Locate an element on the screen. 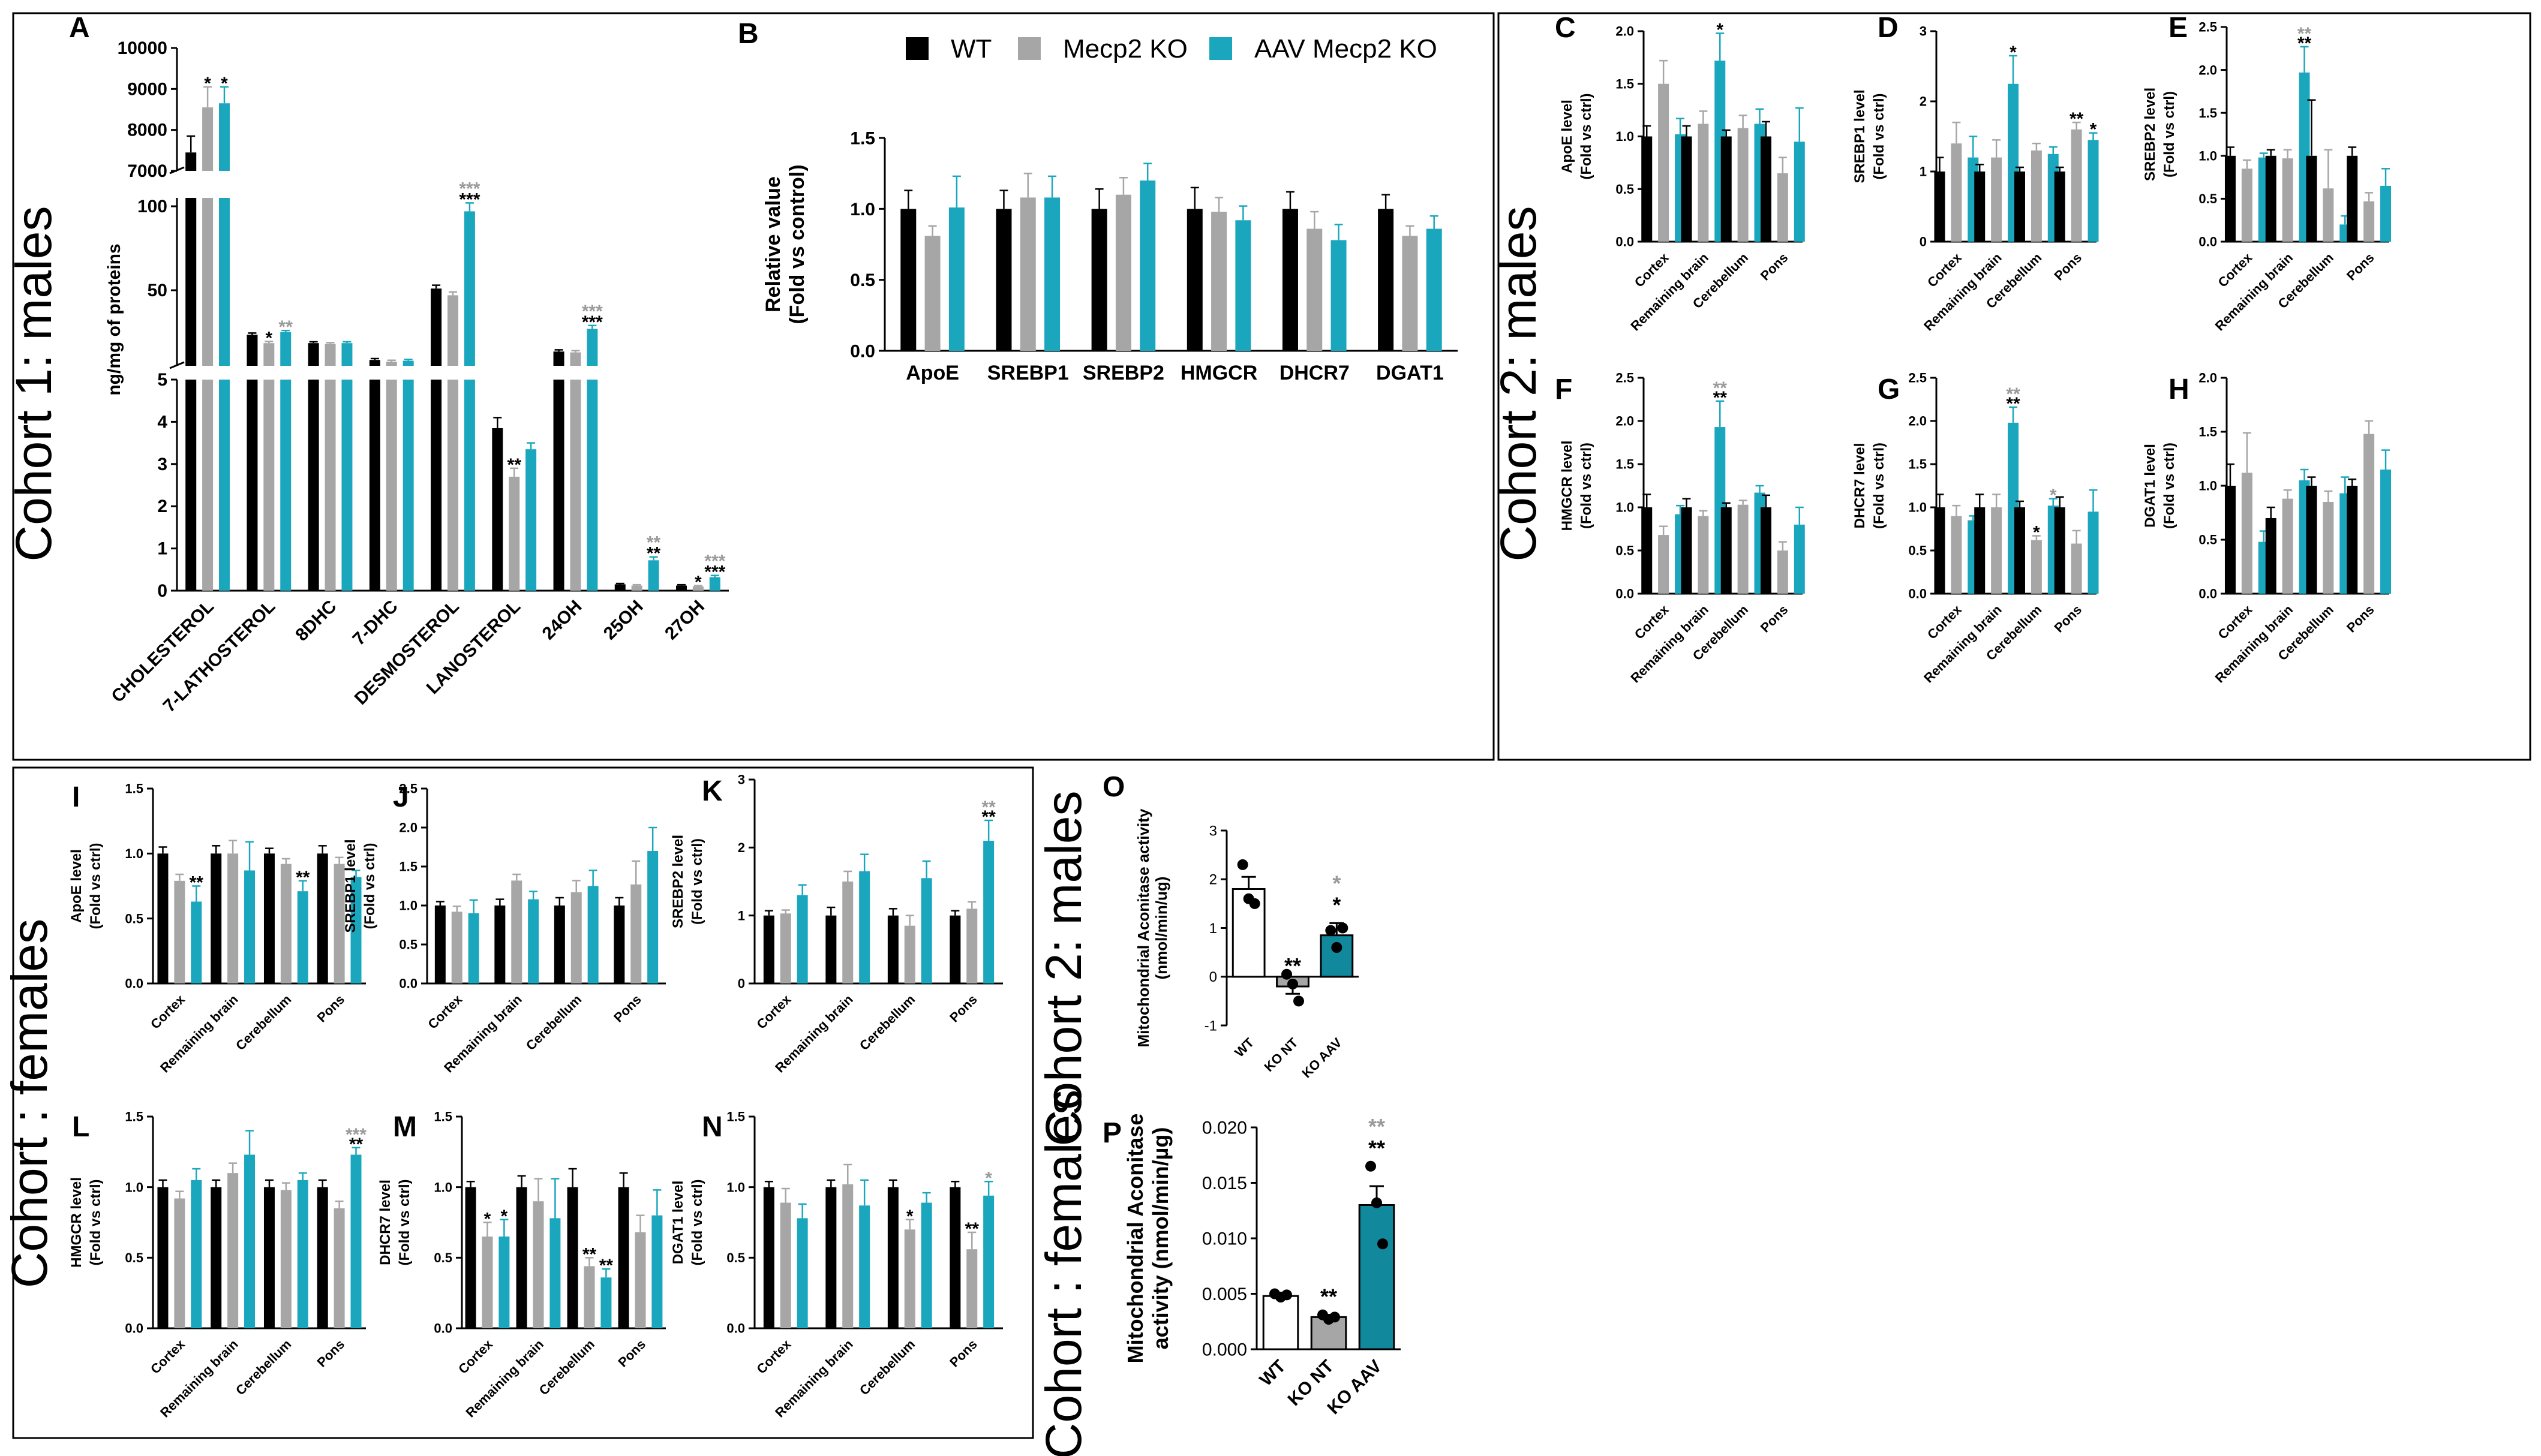 This screenshot has width=2541, height=1456. y-label2-B: (Fold vs control) is located at coordinates (797, 244).